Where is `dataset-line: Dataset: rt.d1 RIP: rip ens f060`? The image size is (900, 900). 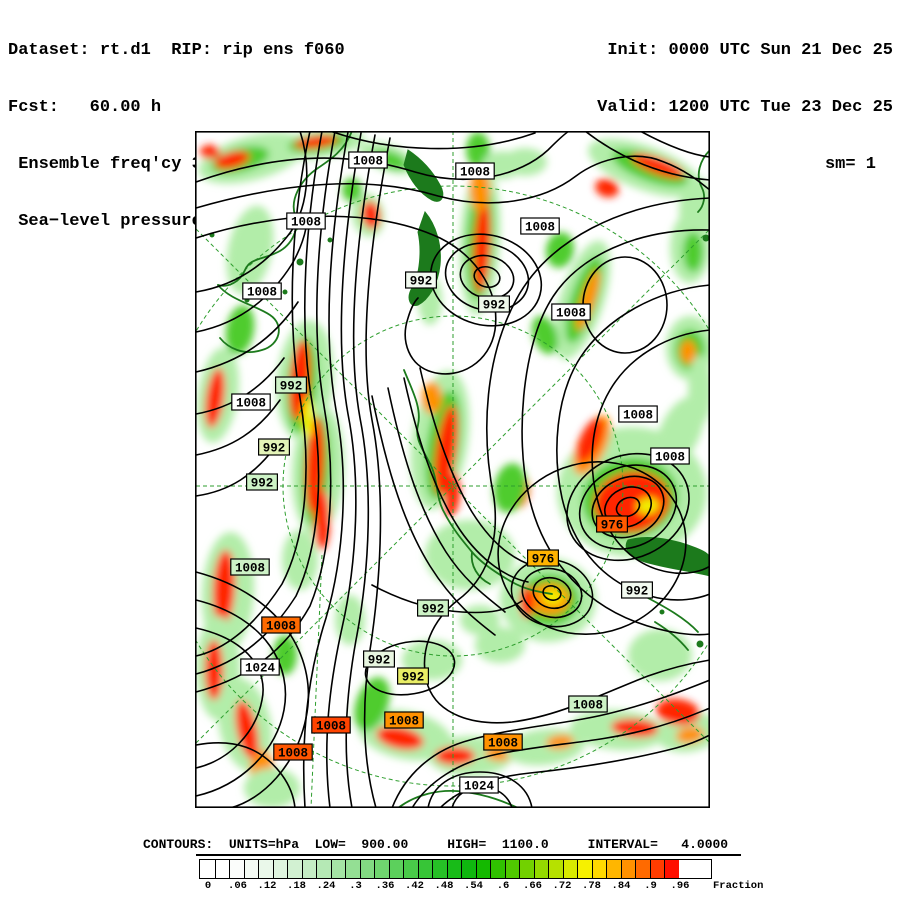 dataset-line: Dataset: rt.d1 RIP: rip ens f060 is located at coordinates (176, 50).